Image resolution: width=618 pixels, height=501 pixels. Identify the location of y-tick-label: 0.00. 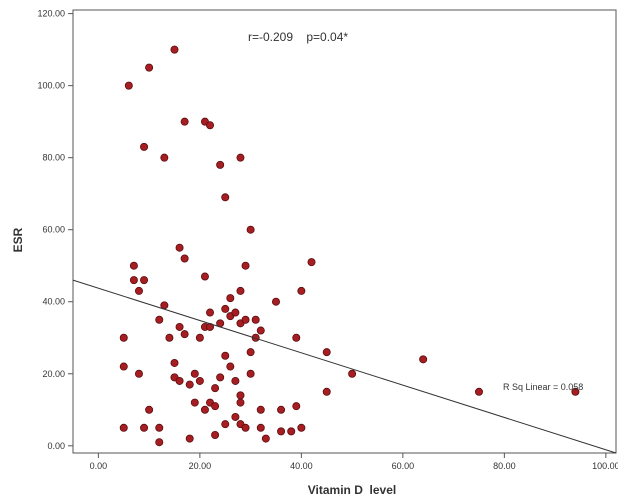
(56, 446).